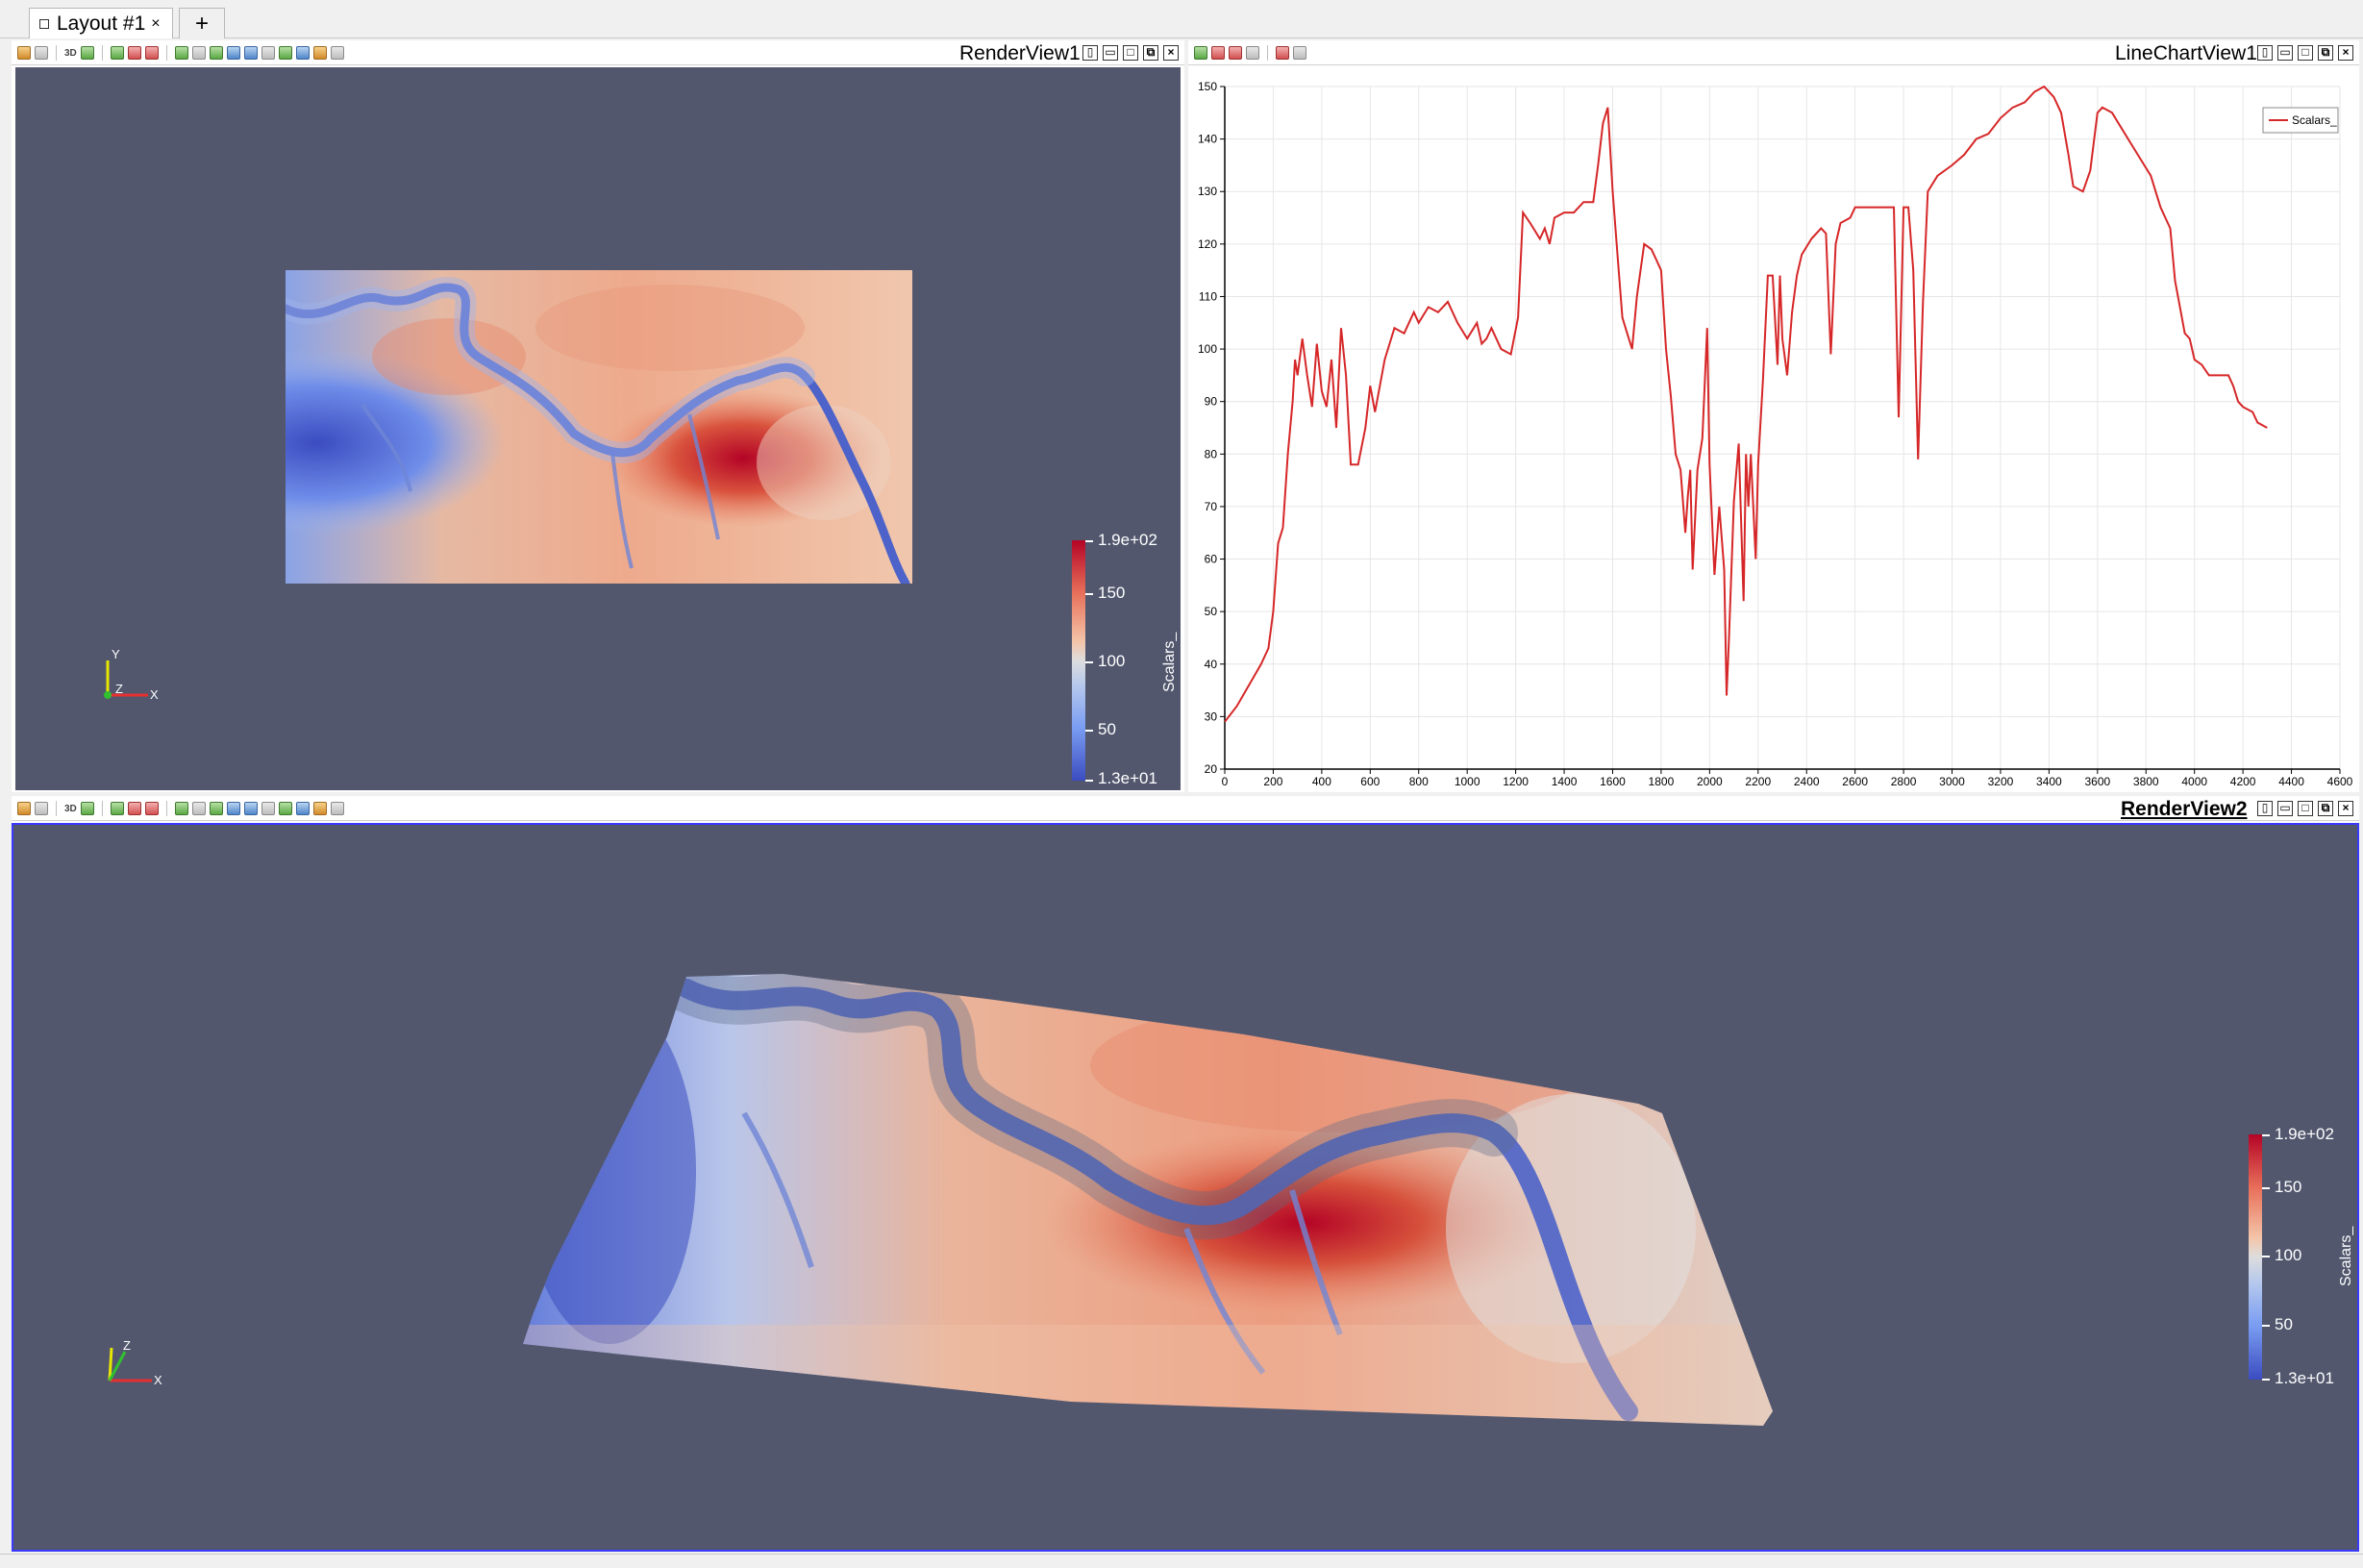  Describe the element at coordinates (2186, 53) in the screenshot. I see `line-chart-view-1-title: LineChartView1` at that location.